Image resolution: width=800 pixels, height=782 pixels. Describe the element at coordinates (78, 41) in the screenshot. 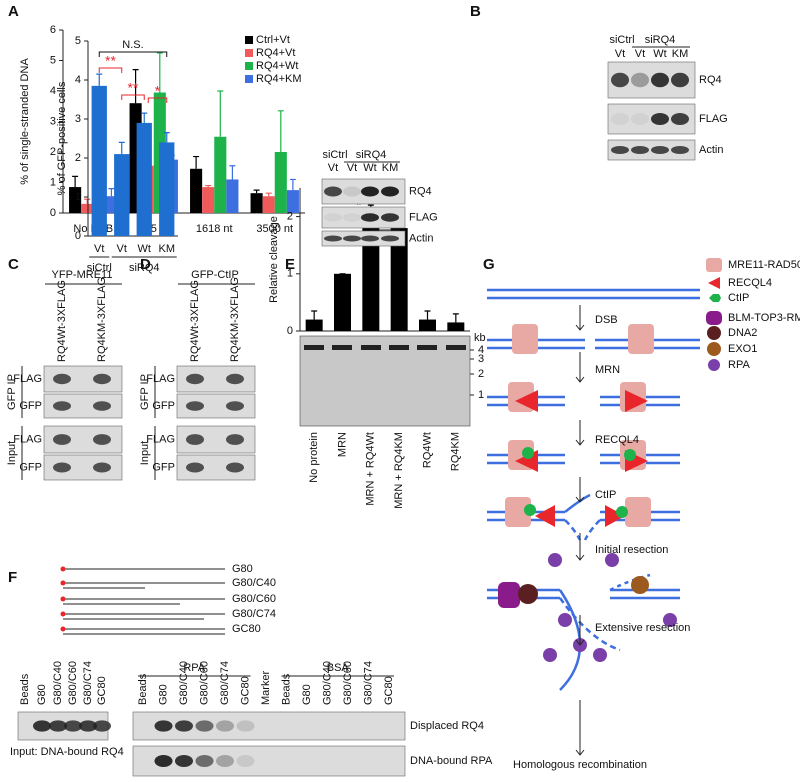

I see `y-tick-label: 5` at that location.